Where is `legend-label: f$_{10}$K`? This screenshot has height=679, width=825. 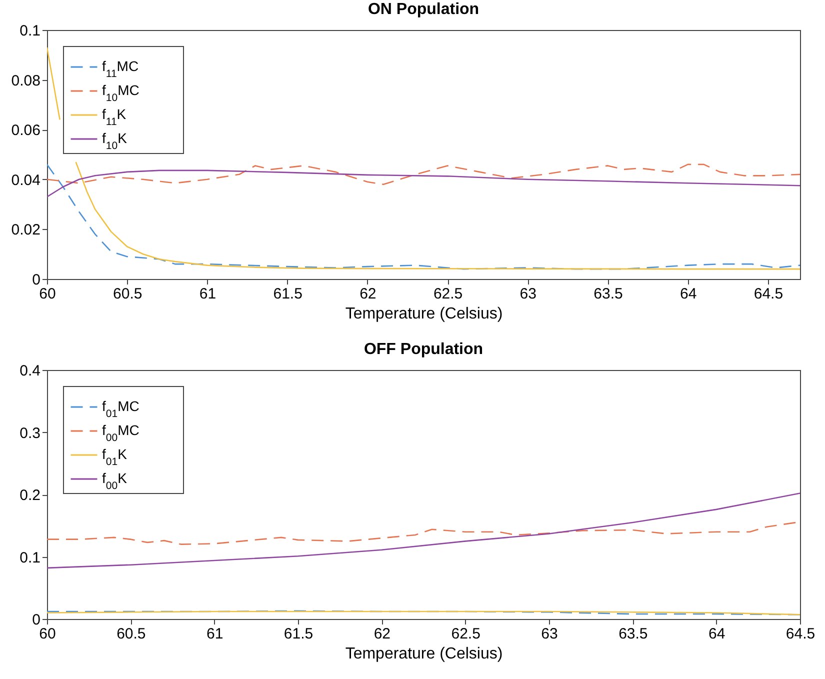
legend-label: f$_{10}$K is located at coordinates (115, 141).